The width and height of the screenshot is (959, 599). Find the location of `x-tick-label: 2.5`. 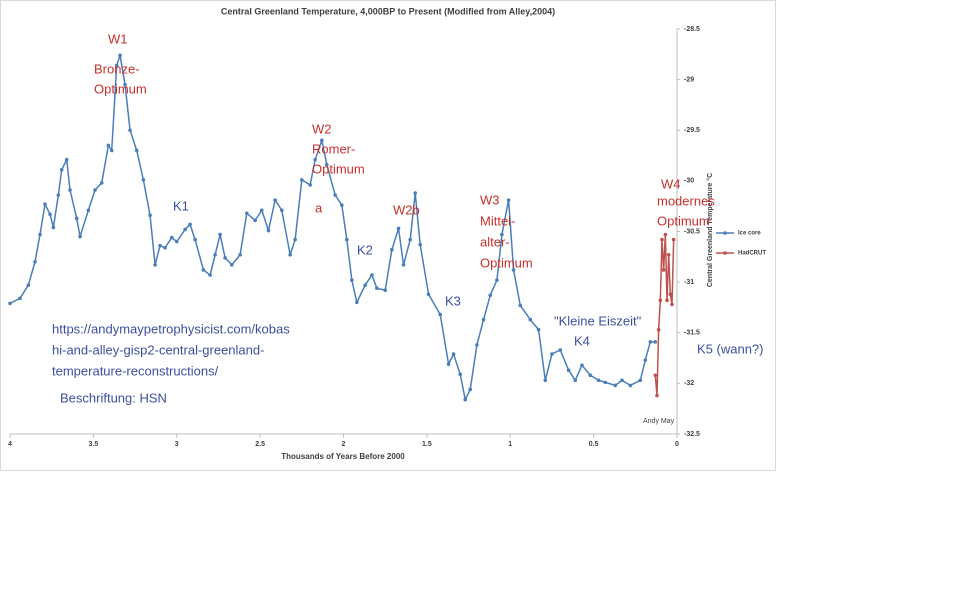

x-tick-label: 2.5 is located at coordinates (260, 444).